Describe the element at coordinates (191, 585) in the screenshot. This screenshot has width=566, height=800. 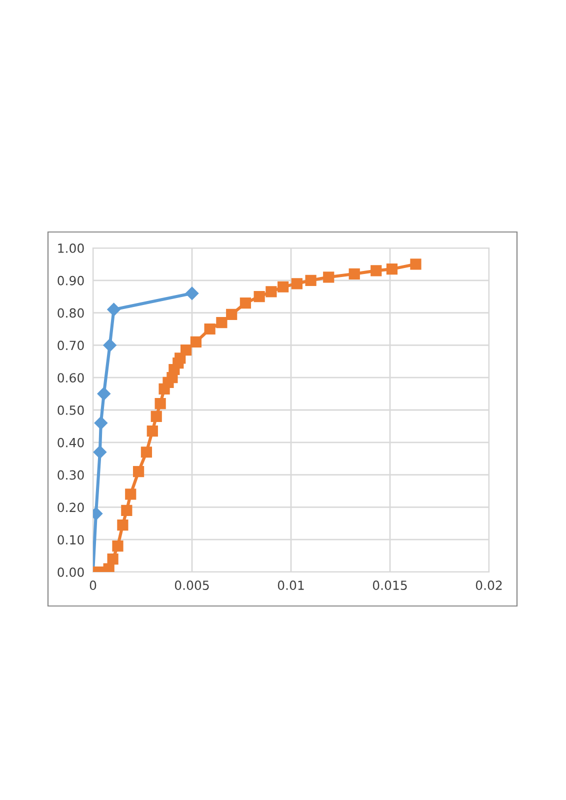
I see `x-tick-label: 0.005` at that location.